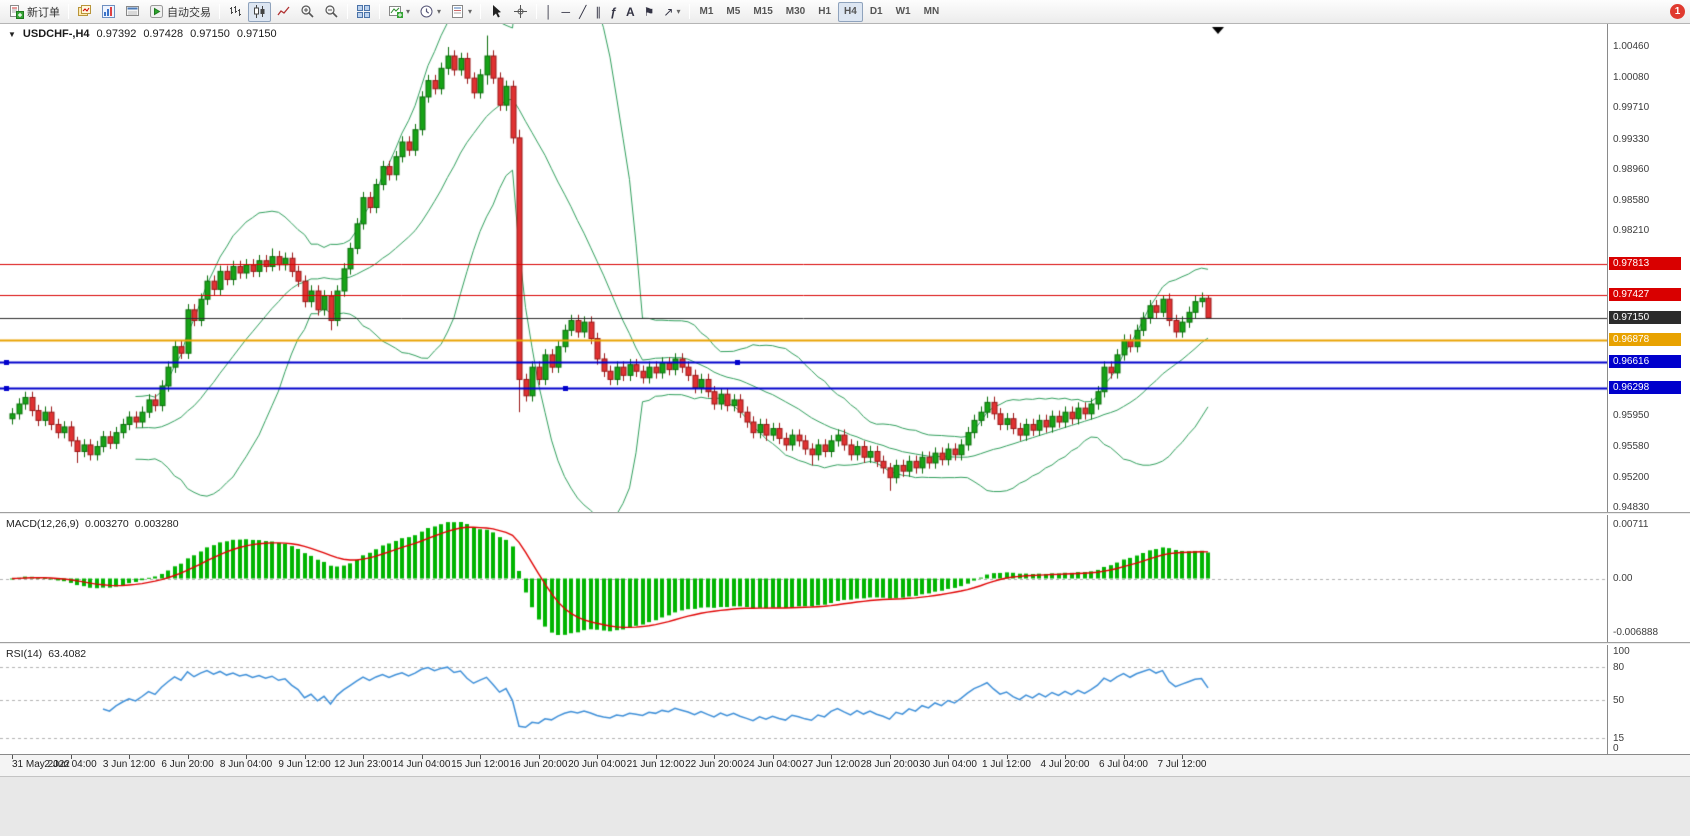 This screenshot has height=836, width=1690. I want to click on timeframe-h1-button: H1, so click(824, 12).